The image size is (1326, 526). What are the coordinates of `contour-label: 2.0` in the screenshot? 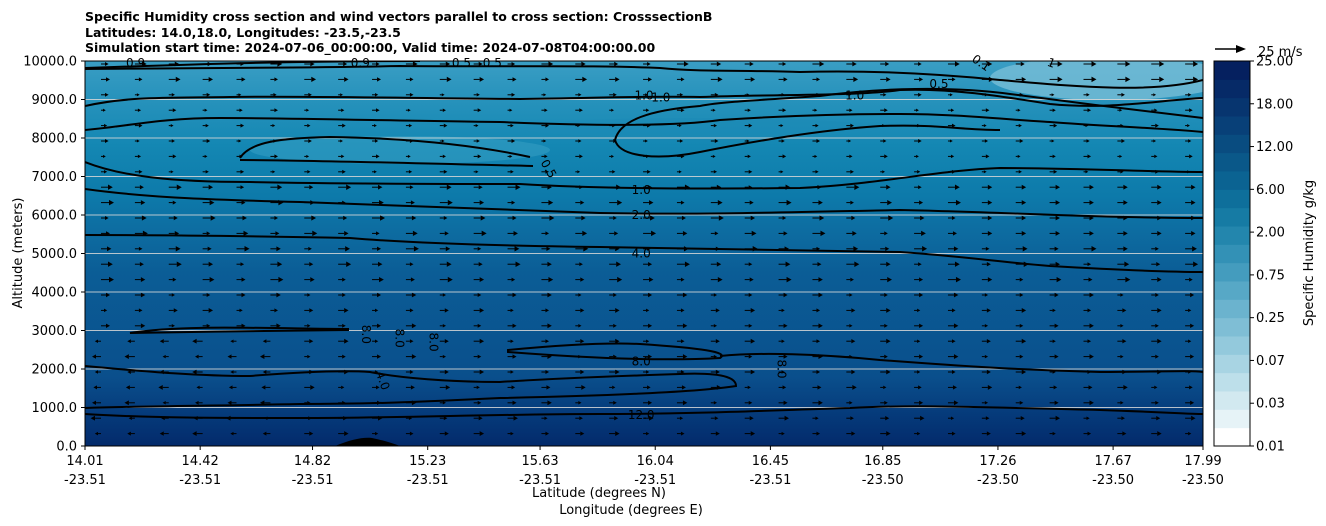 It's located at (641, 215).